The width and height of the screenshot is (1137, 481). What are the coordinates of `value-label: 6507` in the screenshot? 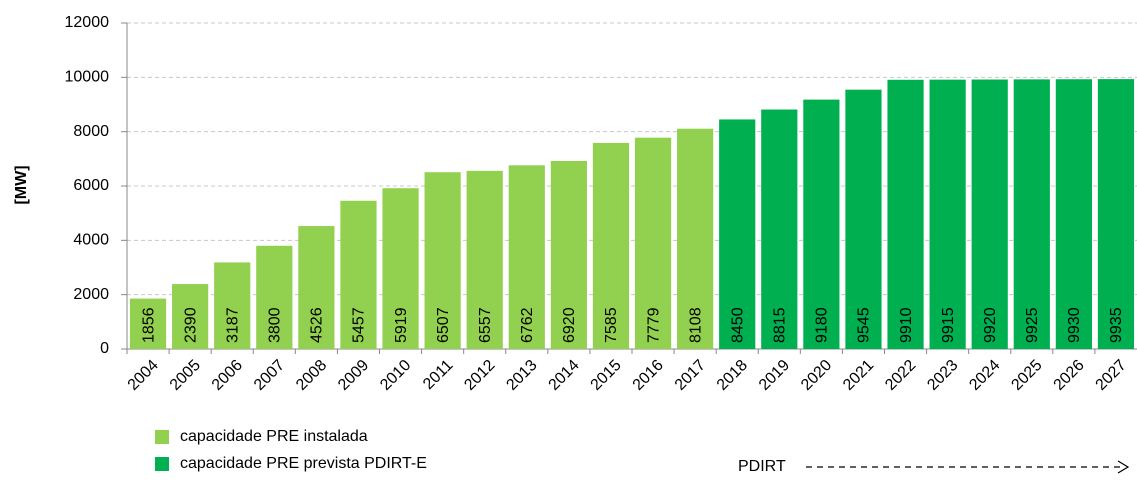 It's located at (443, 325).